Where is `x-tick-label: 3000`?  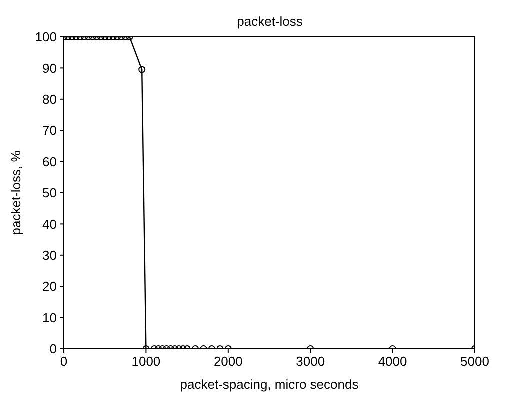 x-tick-label: 3000 is located at coordinates (311, 362).